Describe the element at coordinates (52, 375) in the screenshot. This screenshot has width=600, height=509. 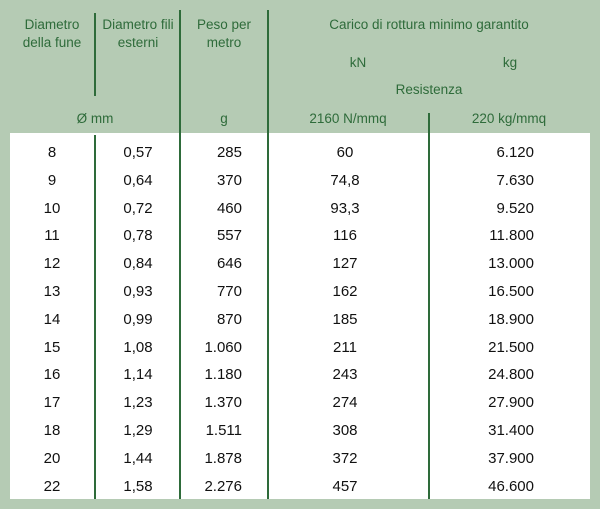
I see `cell-rope-diameter: 16` at that location.